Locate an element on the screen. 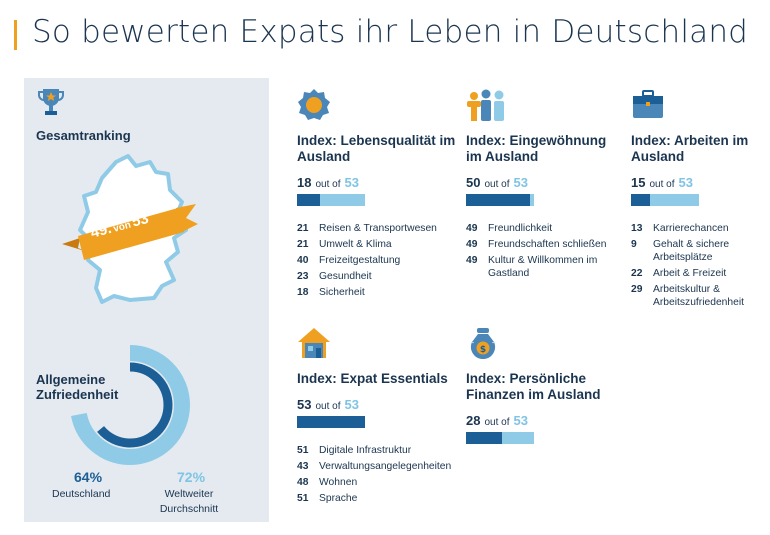 This screenshot has height=535, width=770. list-item: 29 Arbeitskultur & Arbeitszufriedenheit is located at coordinates (696, 296).